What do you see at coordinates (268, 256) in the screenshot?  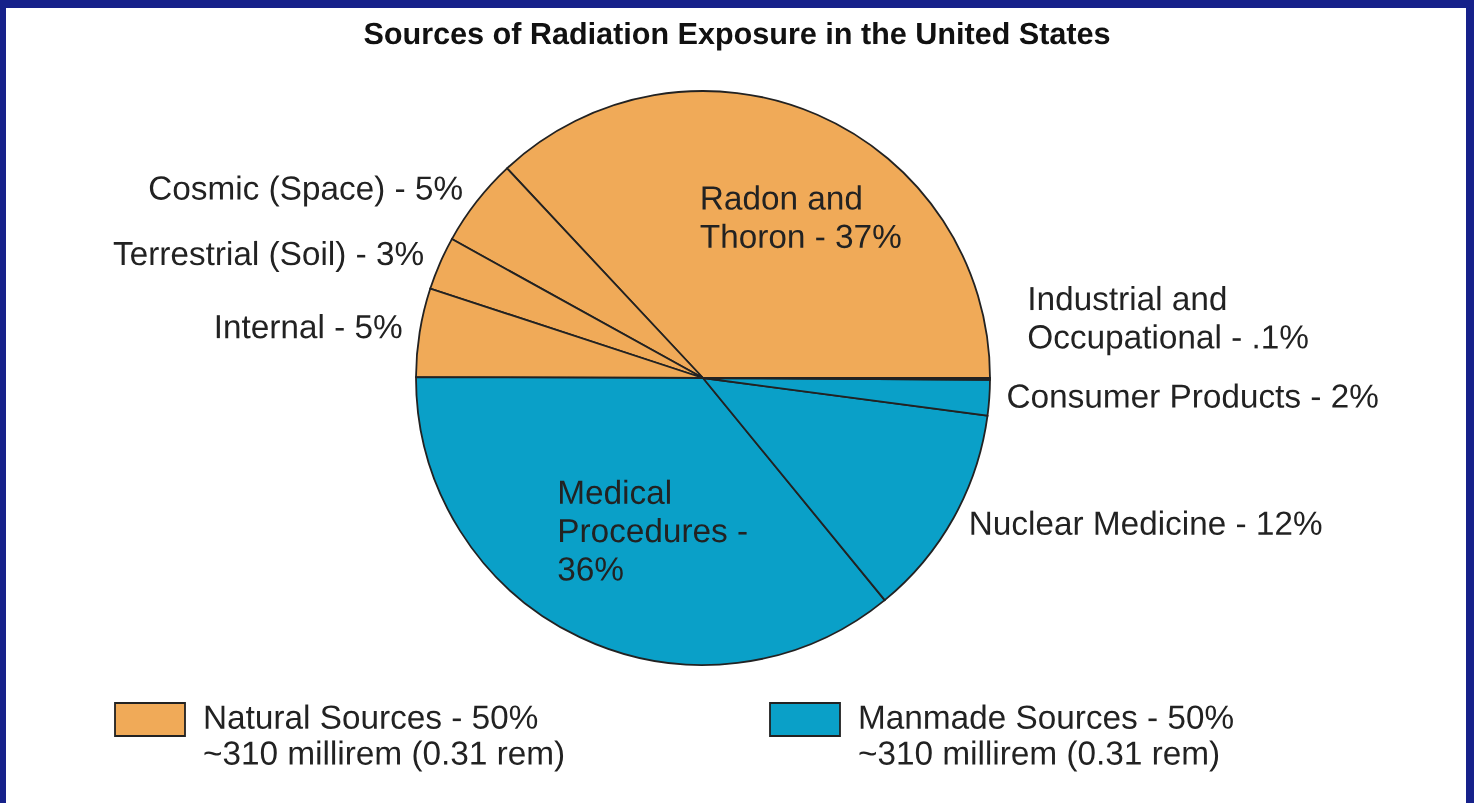 I see `slice-label: Terrestrial (Soil) - 3%` at bounding box center [268, 256].